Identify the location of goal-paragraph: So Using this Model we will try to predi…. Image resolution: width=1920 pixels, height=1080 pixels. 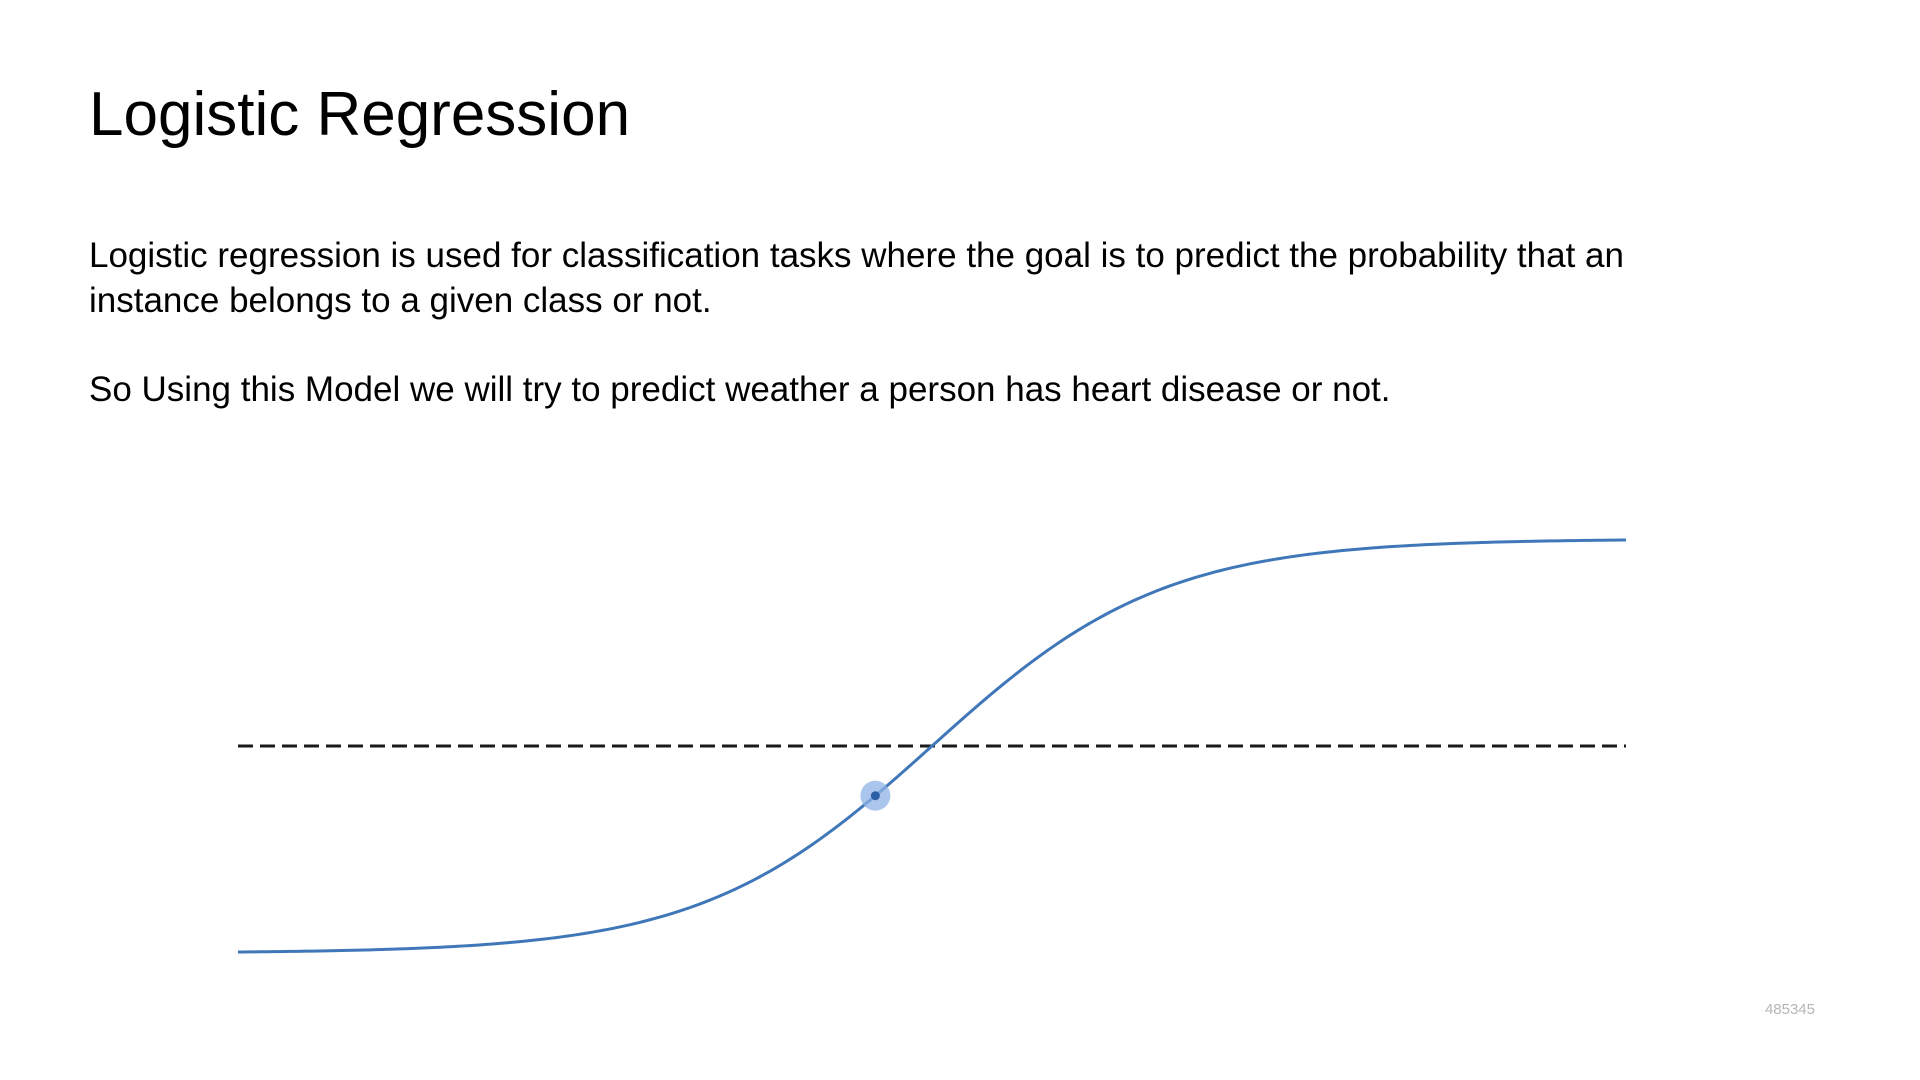
(740, 389).